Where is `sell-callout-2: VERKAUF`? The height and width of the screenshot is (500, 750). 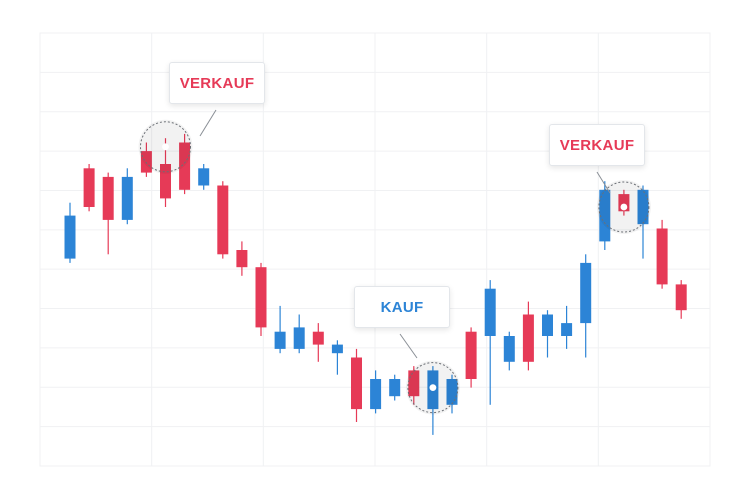 sell-callout-2: VERKAUF is located at coordinates (597, 145).